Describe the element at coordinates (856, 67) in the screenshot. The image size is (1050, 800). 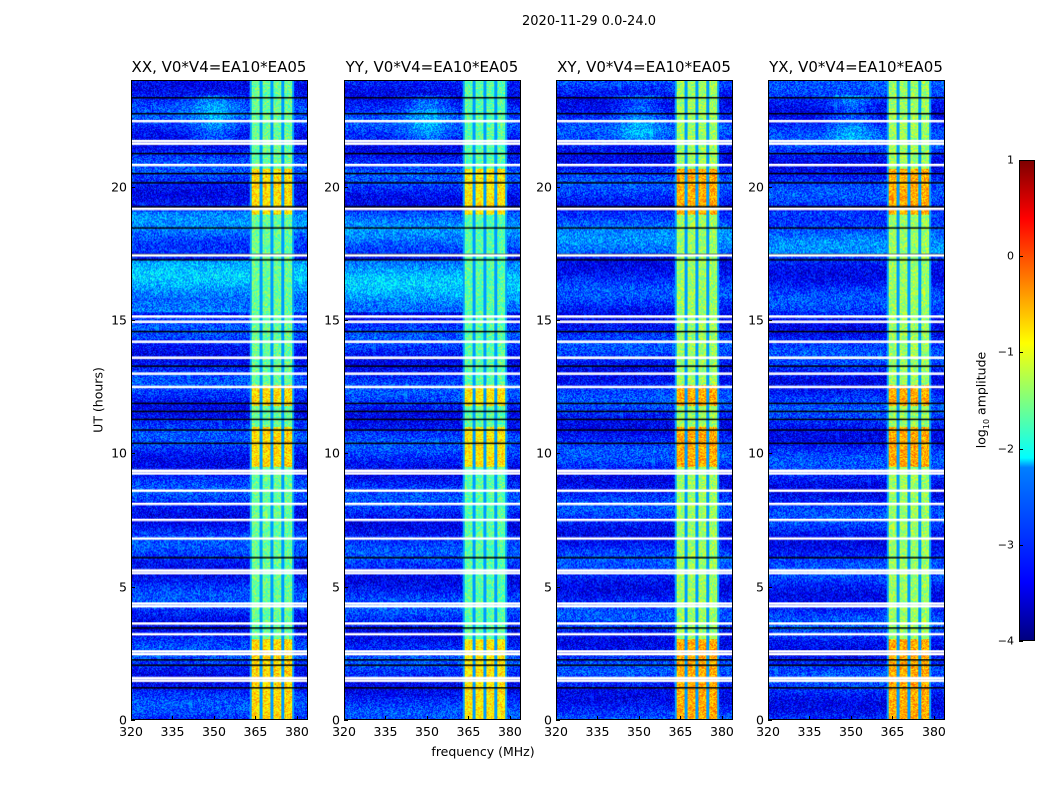
I see `panel-title-yx: YX, V0*V4=EA10*EA05` at that location.